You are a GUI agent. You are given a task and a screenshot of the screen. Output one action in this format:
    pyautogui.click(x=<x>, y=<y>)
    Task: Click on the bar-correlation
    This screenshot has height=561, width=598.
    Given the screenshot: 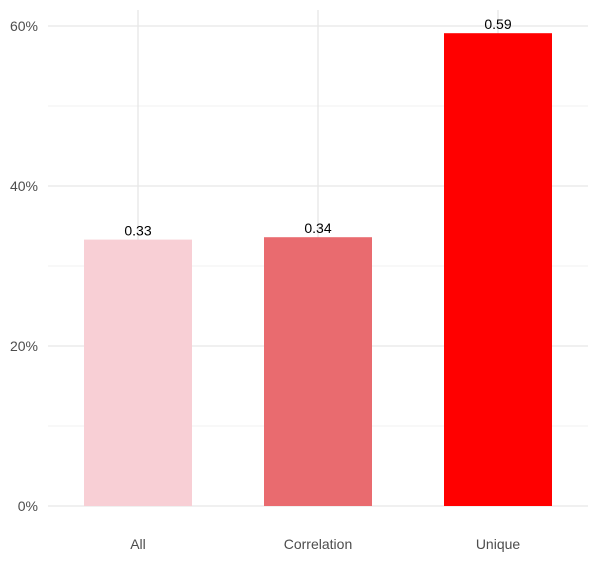 What is the action you would take?
    pyautogui.click(x=318, y=371)
    